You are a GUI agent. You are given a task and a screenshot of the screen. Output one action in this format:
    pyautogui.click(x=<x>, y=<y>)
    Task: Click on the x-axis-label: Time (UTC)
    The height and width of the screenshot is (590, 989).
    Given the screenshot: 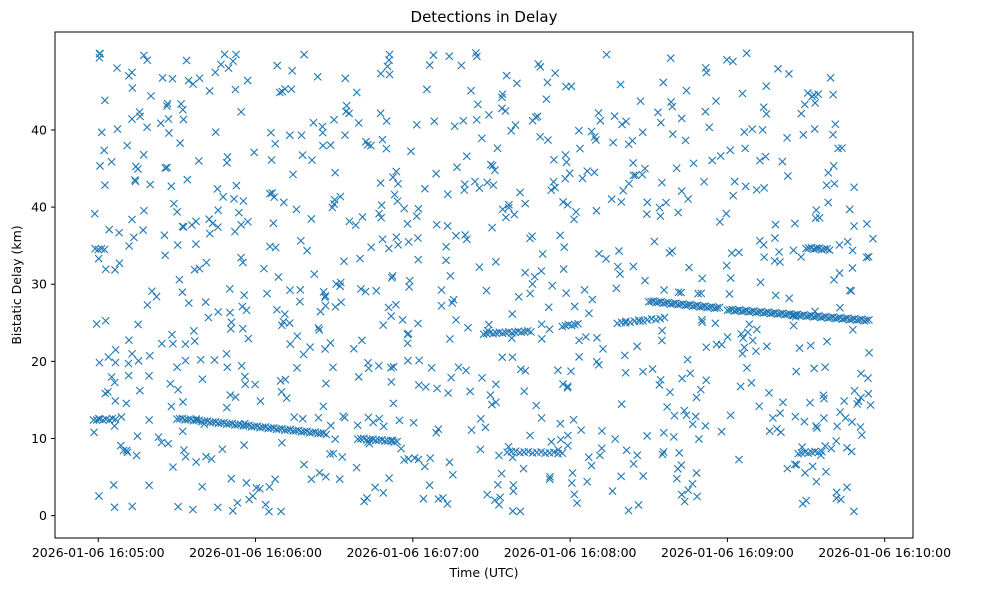 What is the action you would take?
    pyautogui.click(x=483, y=572)
    